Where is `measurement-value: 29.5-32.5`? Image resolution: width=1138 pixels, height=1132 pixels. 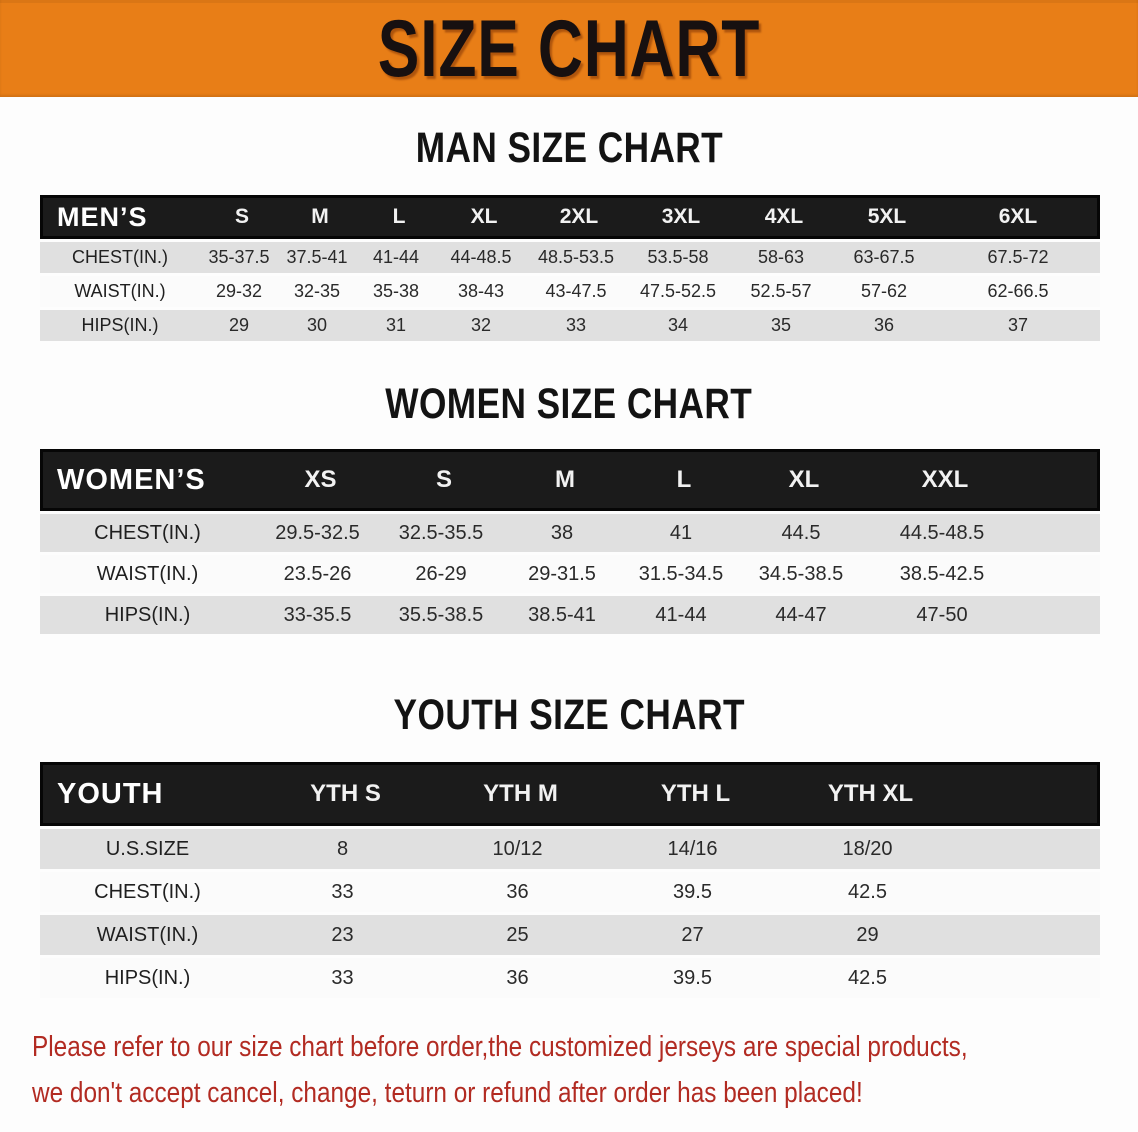
measurement-value: 29.5-32.5 is located at coordinates (317, 532).